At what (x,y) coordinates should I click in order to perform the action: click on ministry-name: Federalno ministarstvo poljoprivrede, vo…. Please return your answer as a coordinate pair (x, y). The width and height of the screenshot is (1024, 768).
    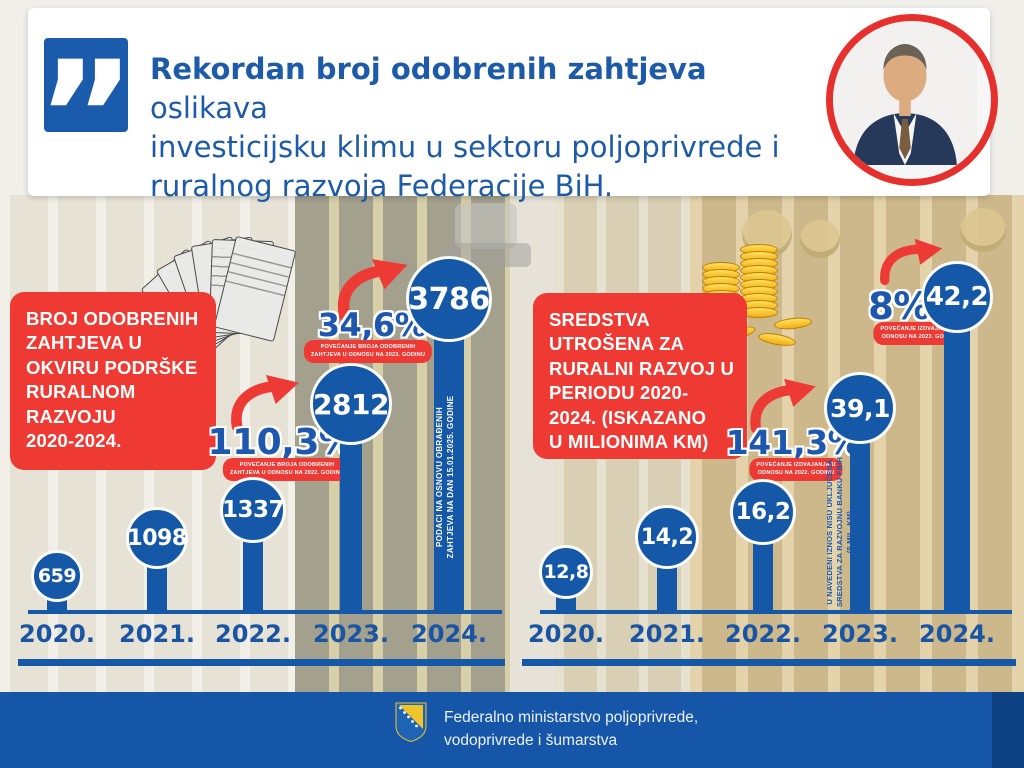
    Looking at the image, I should click on (571, 729).